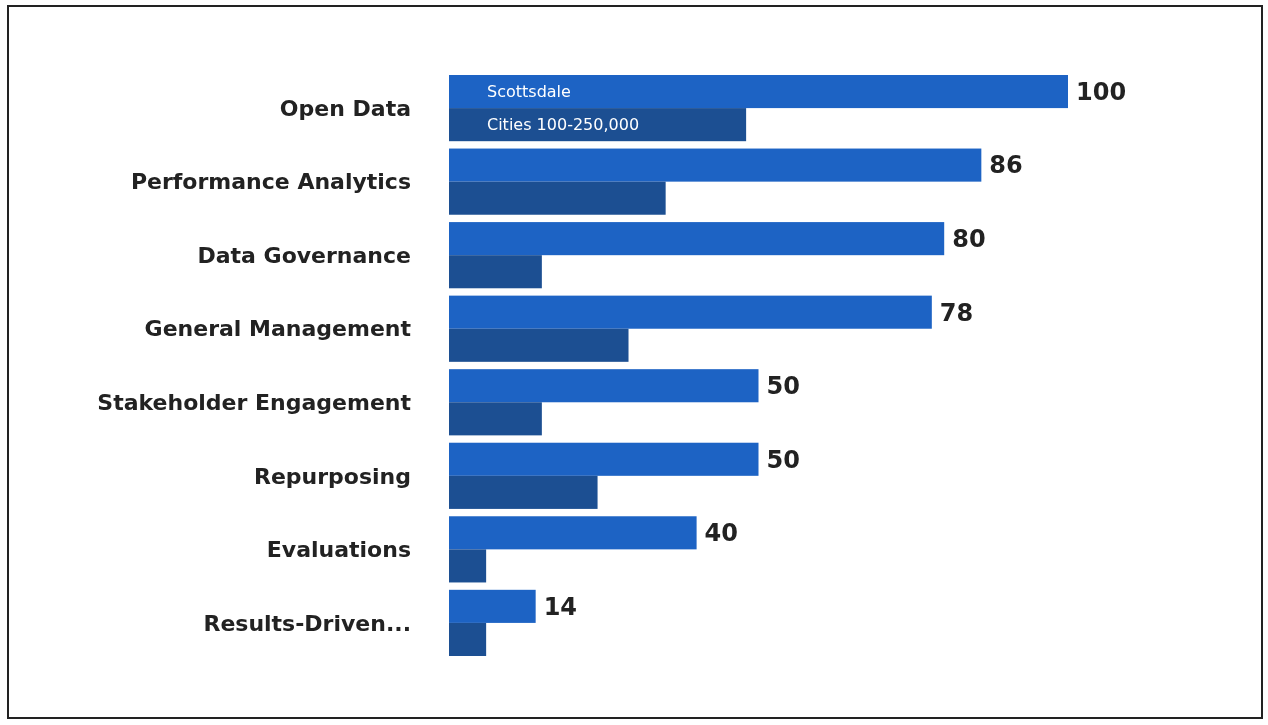 Image resolution: width=1268 pixels, height=725 pixels. What do you see at coordinates (345, 108) in the screenshot?
I see `y-tick-label: Open Data` at bounding box center [345, 108].